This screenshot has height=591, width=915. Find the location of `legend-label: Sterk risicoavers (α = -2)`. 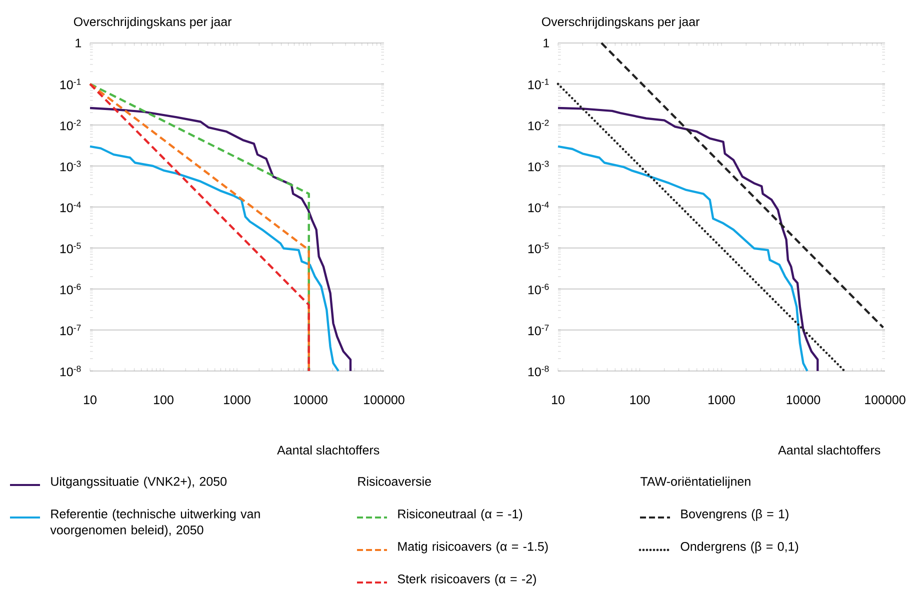

legend-label: Sterk risicoavers (α = -2) is located at coordinates (467, 580).